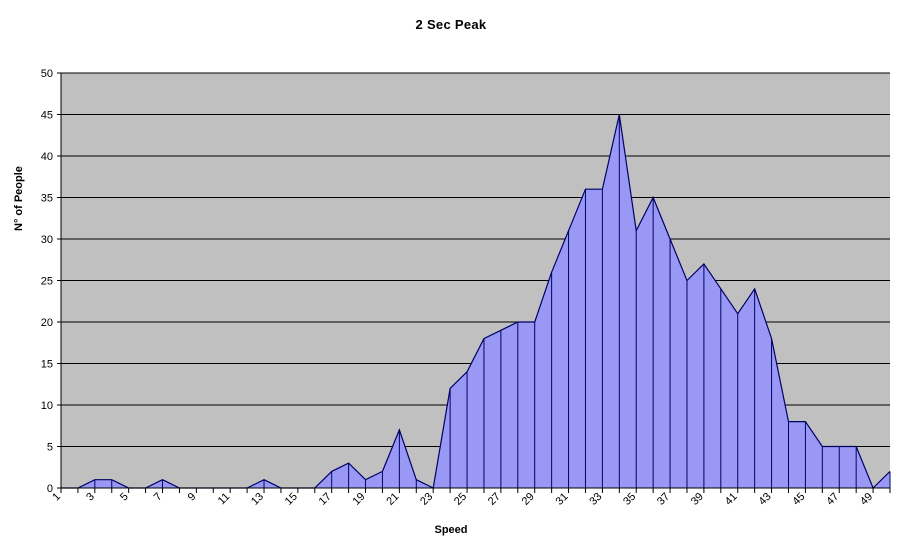 Image resolution: width=902 pixels, height=549 pixels. Describe the element at coordinates (47, 365) in the screenshot. I see `y-tick-label: 15` at that location.